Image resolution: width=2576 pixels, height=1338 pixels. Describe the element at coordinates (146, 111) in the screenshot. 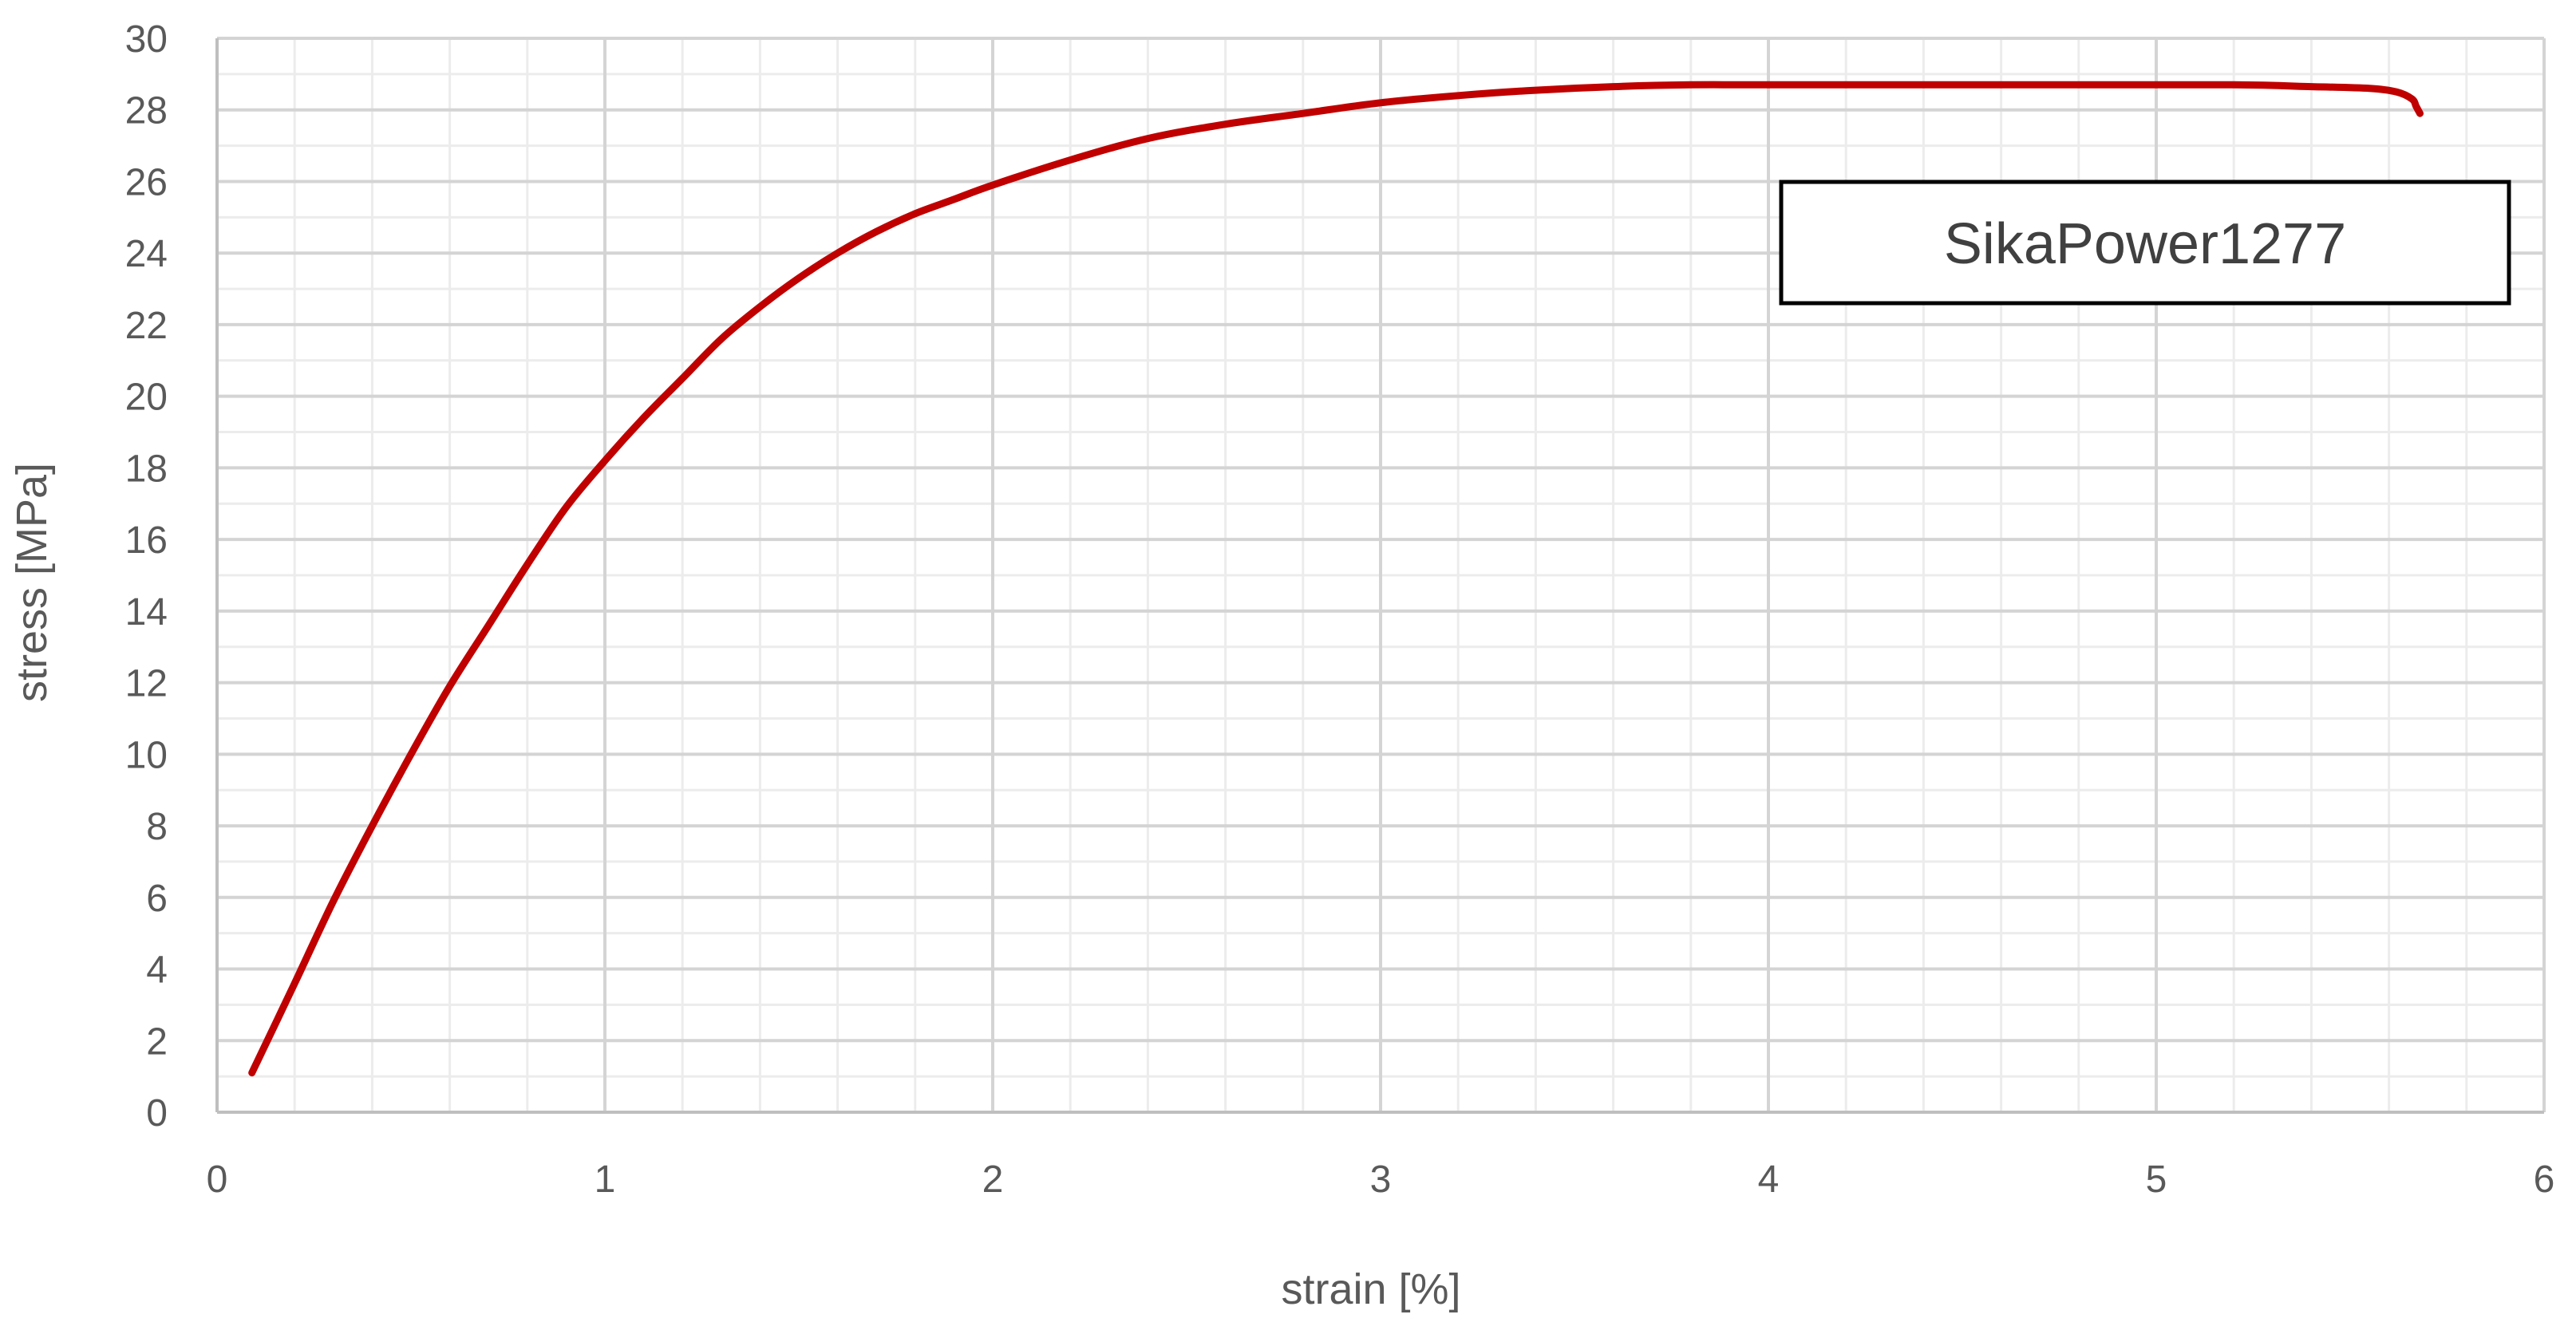

I see `y-tick-label: 28` at that location.